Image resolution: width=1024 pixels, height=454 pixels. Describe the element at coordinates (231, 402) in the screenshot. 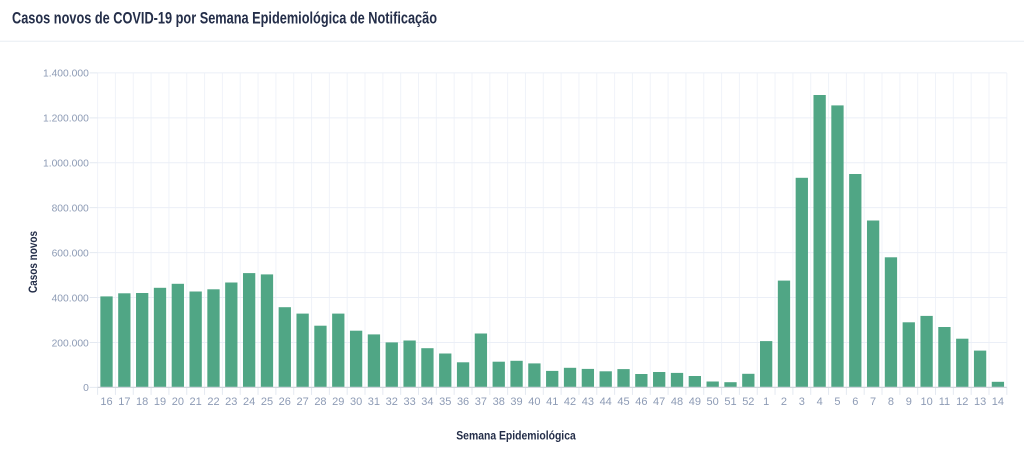

I see `svg-text: 23` at that location.